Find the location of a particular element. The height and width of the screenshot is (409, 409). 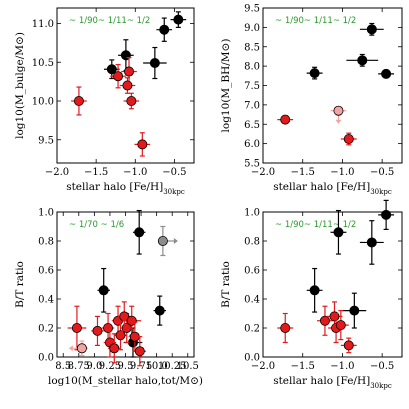

limit-arrow-head is located at coordinates (70, 348).